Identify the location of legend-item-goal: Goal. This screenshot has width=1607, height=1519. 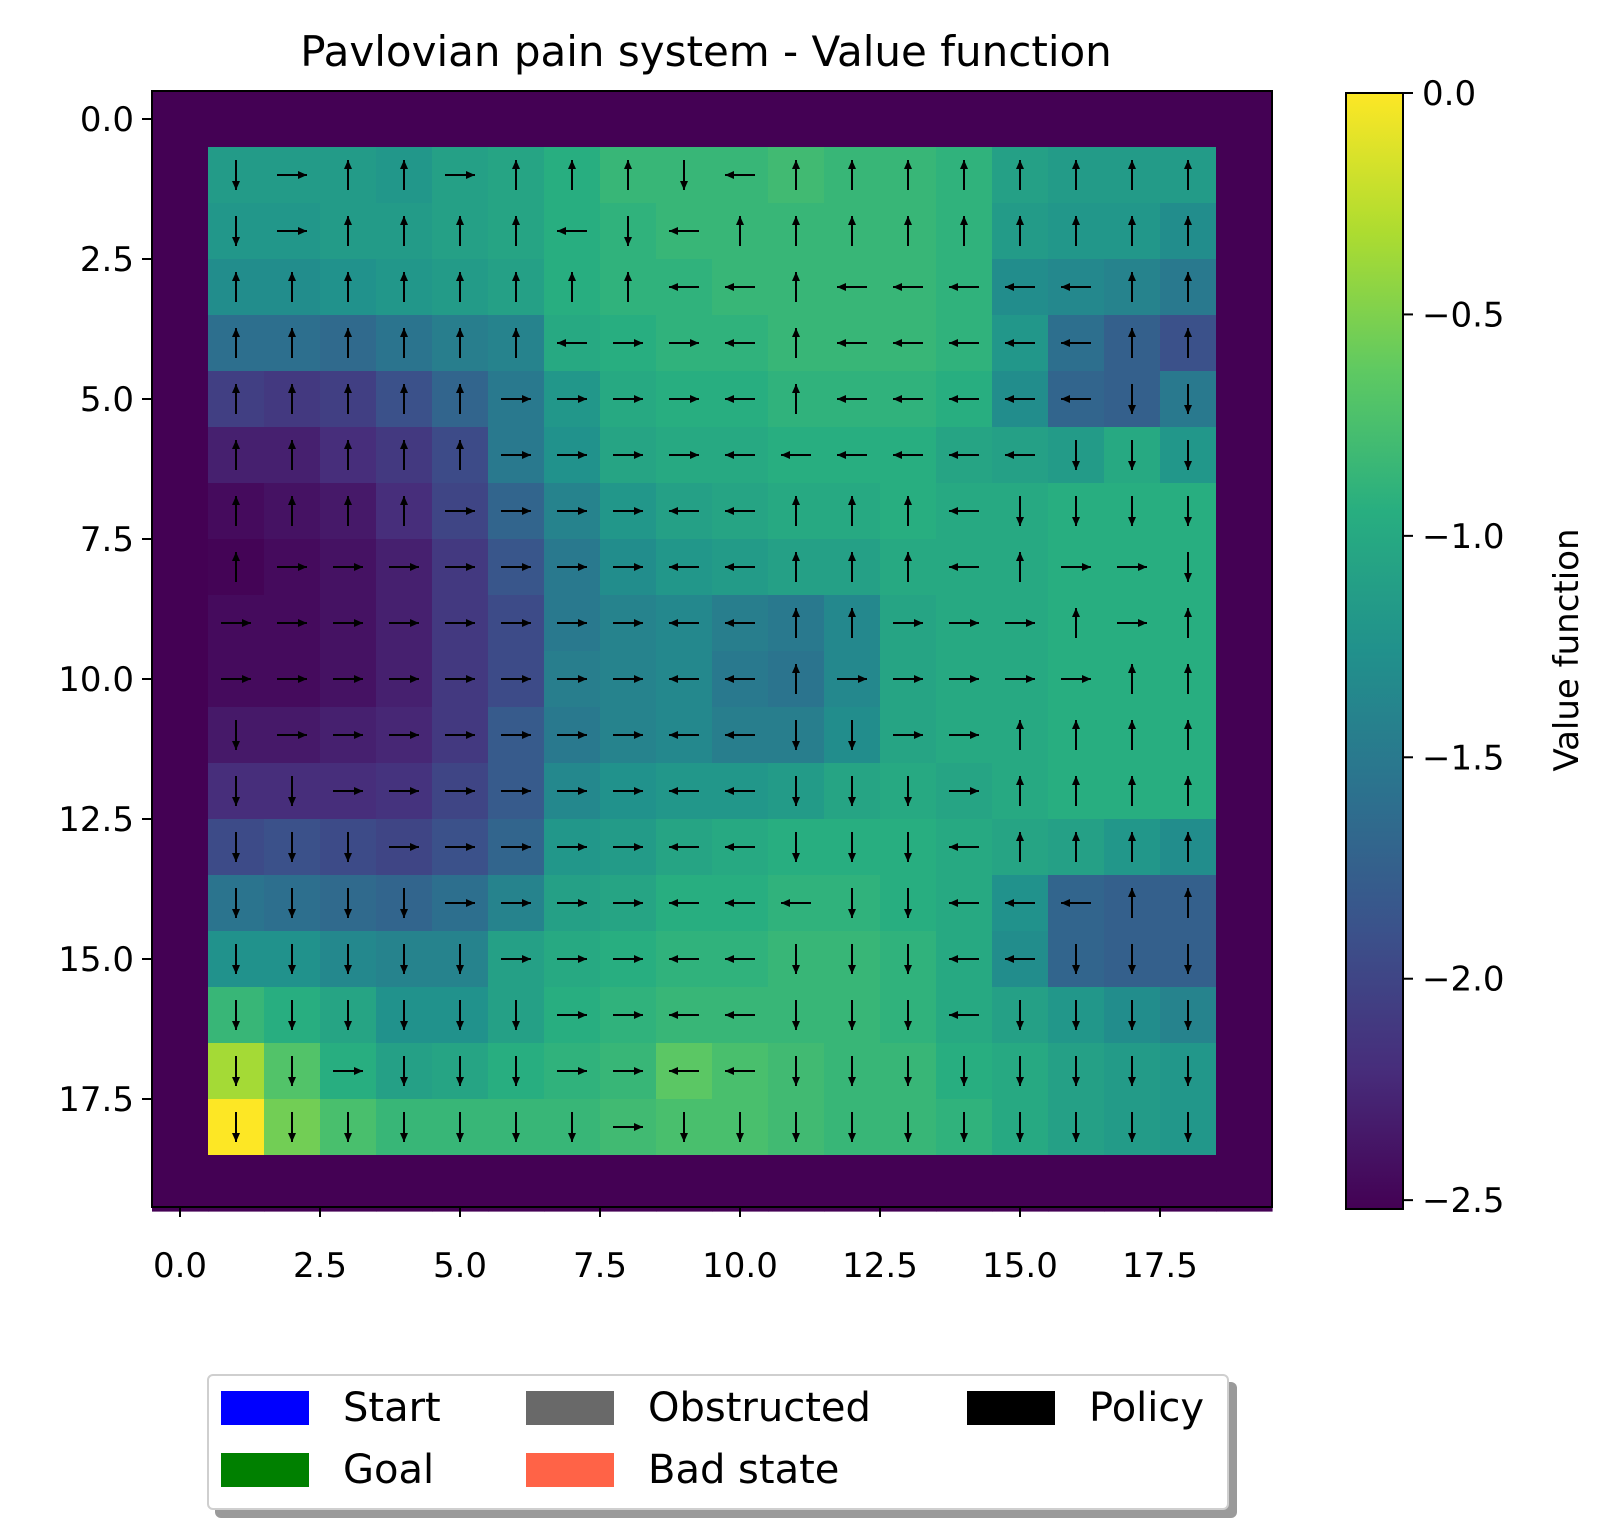
(327, 1470).